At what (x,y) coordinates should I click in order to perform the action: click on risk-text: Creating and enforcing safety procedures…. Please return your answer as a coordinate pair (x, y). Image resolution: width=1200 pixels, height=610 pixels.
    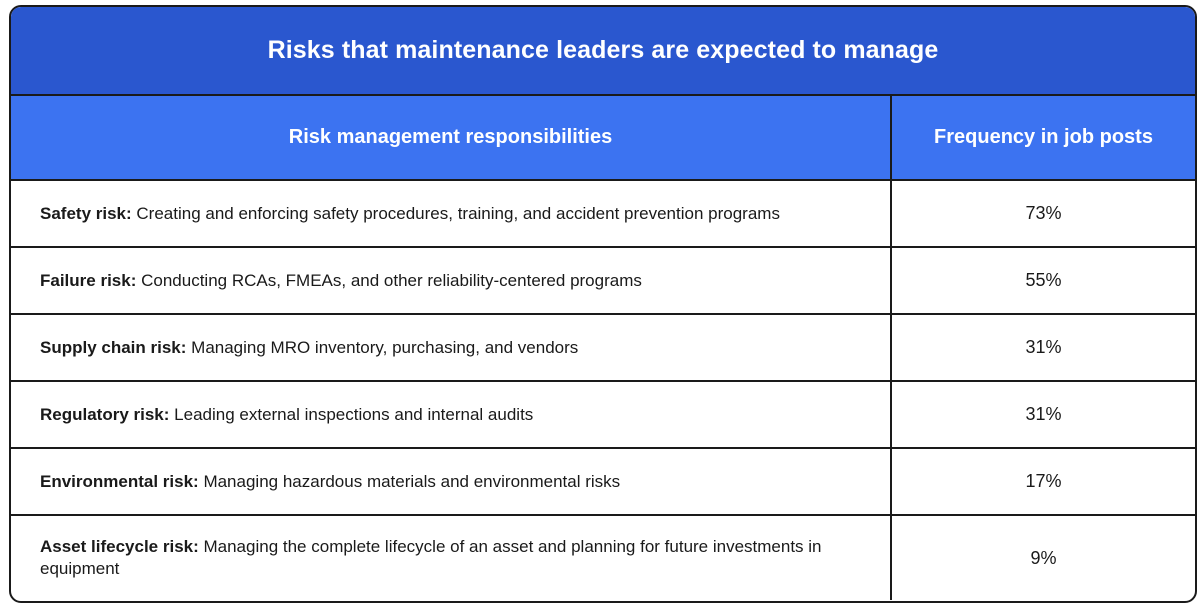
    Looking at the image, I should click on (455, 213).